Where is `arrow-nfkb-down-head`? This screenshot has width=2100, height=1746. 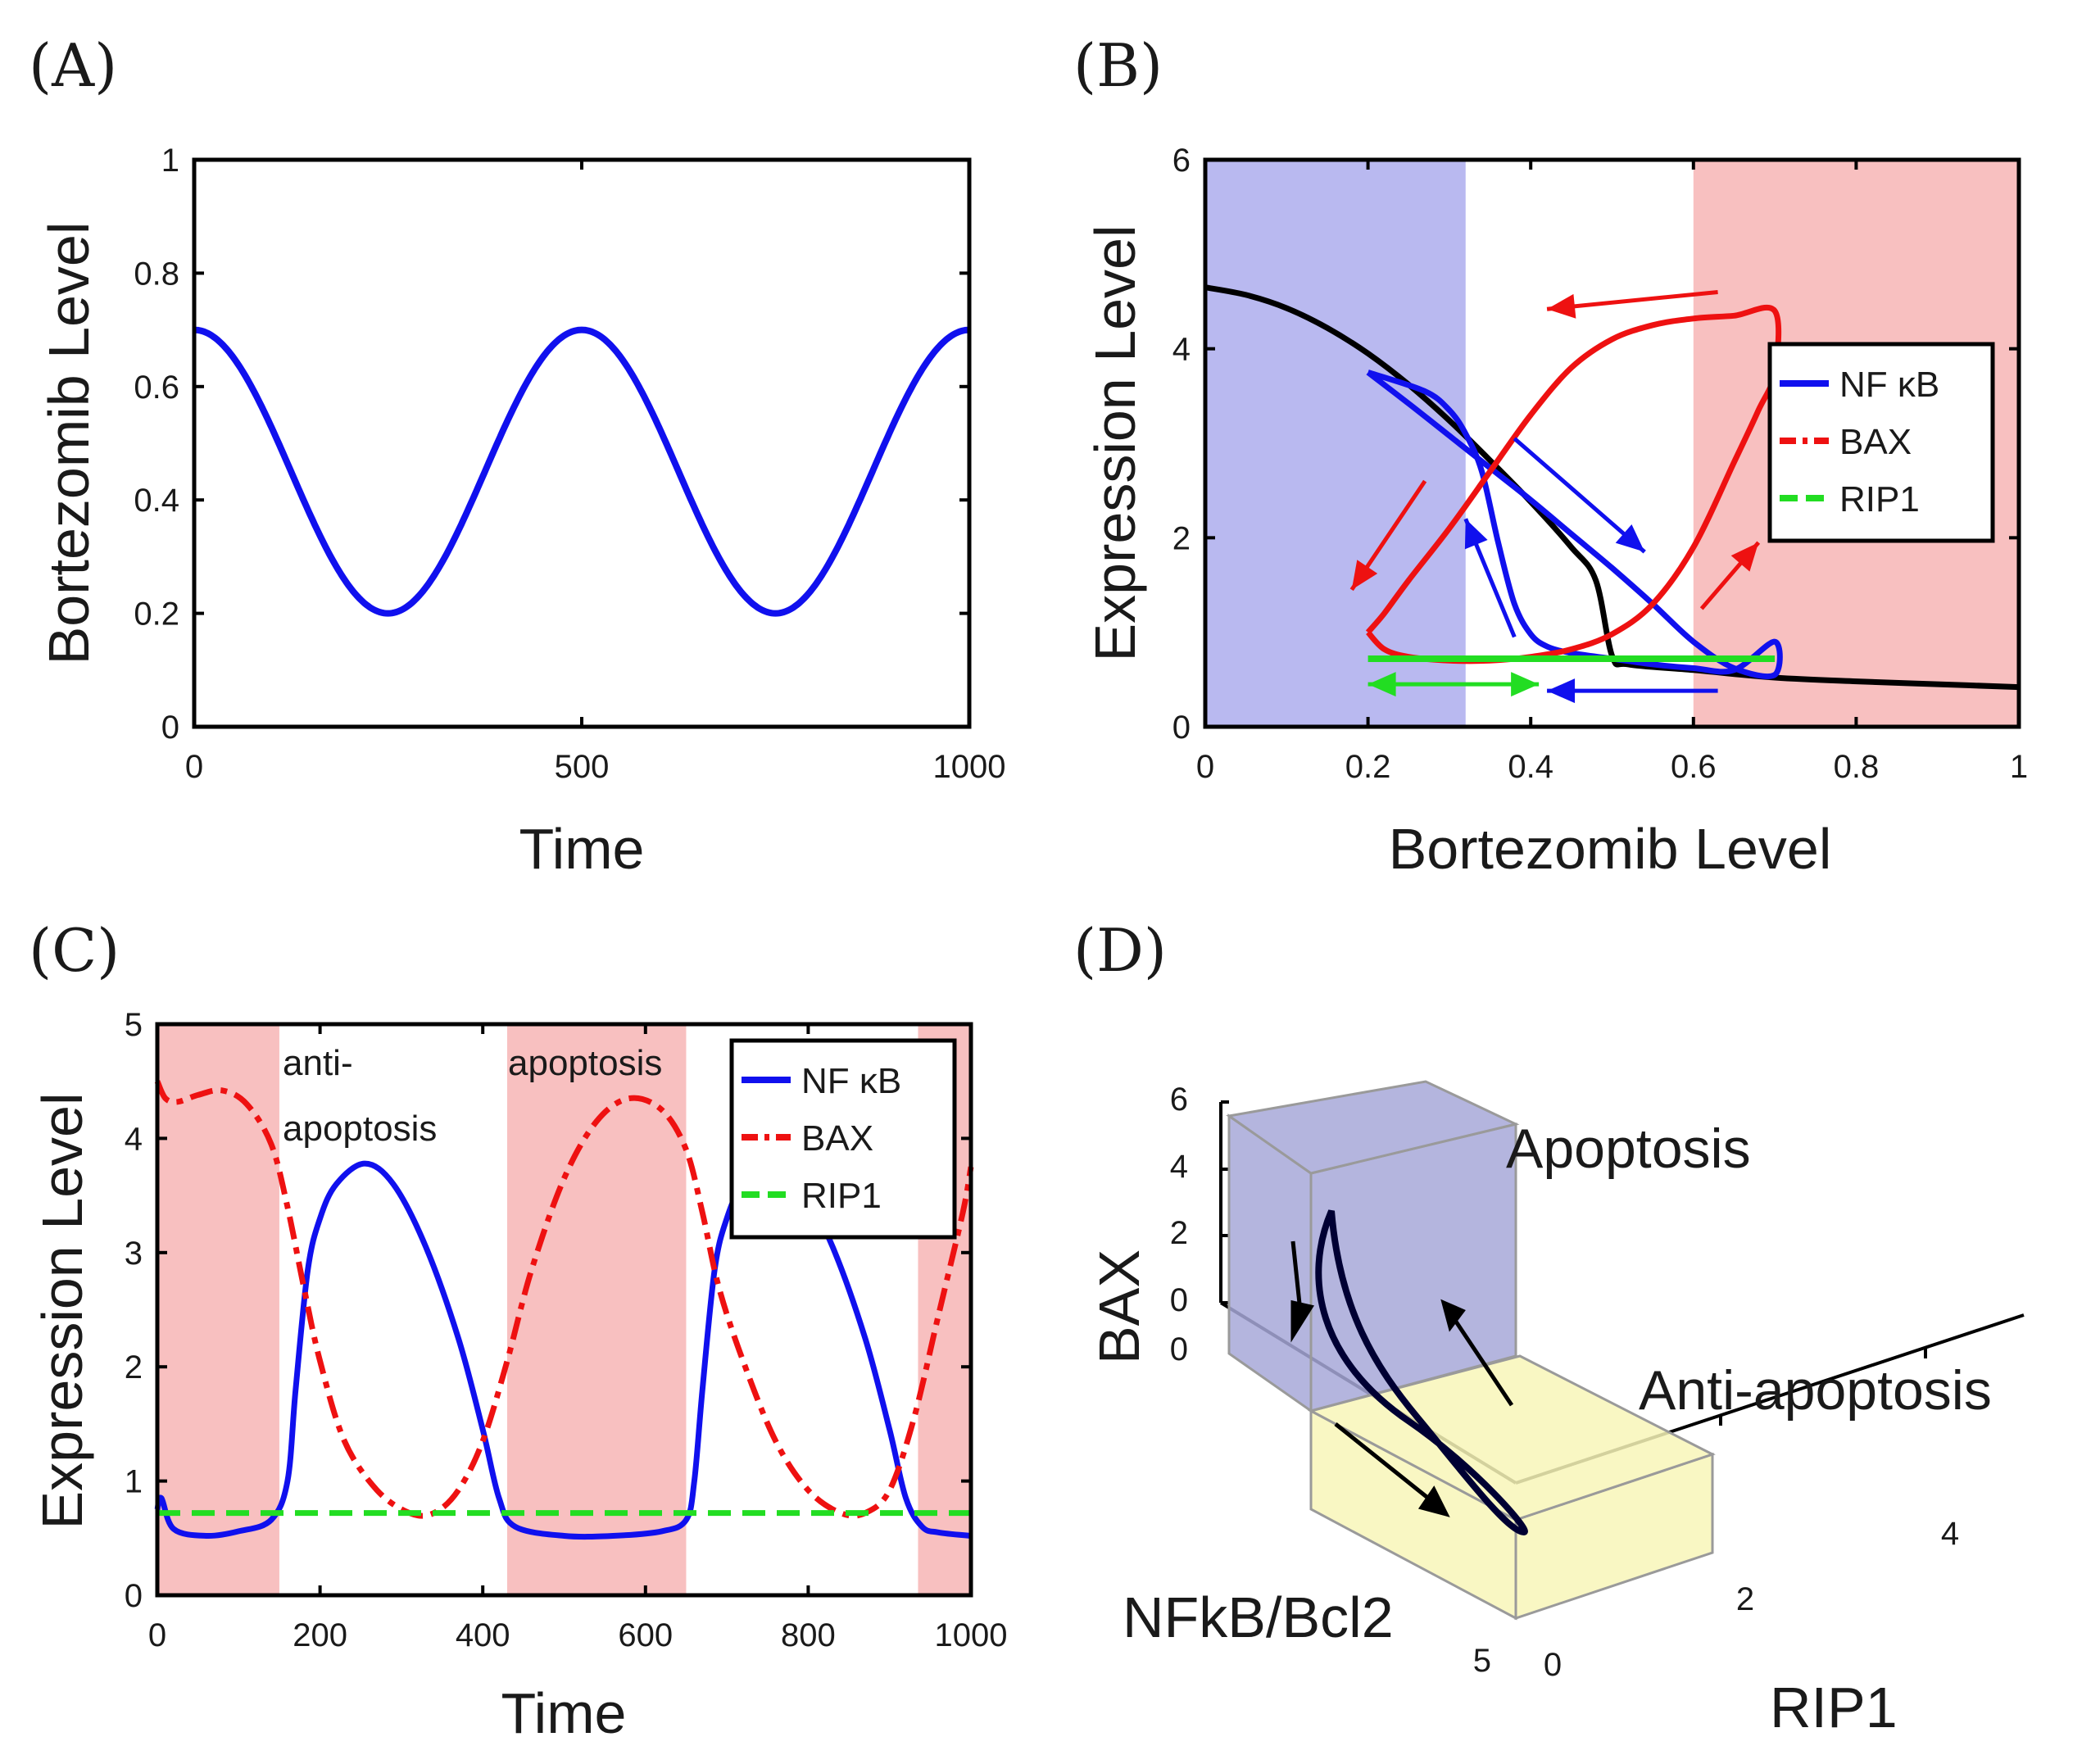 arrow-nfkb-down-head is located at coordinates (1630, 538).